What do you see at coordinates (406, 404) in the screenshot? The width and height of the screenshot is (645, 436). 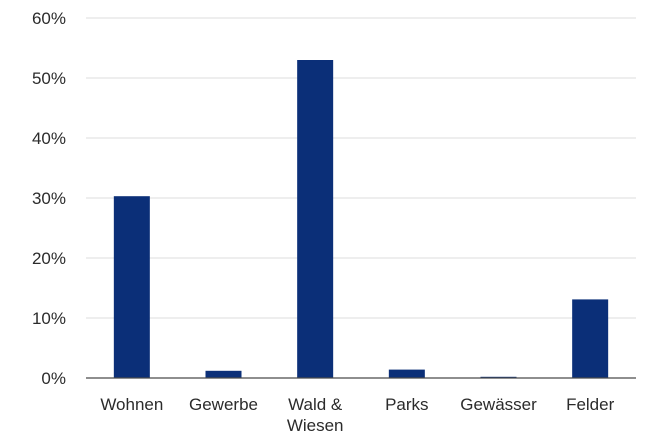 I see `x-tick-label: Parks` at bounding box center [406, 404].